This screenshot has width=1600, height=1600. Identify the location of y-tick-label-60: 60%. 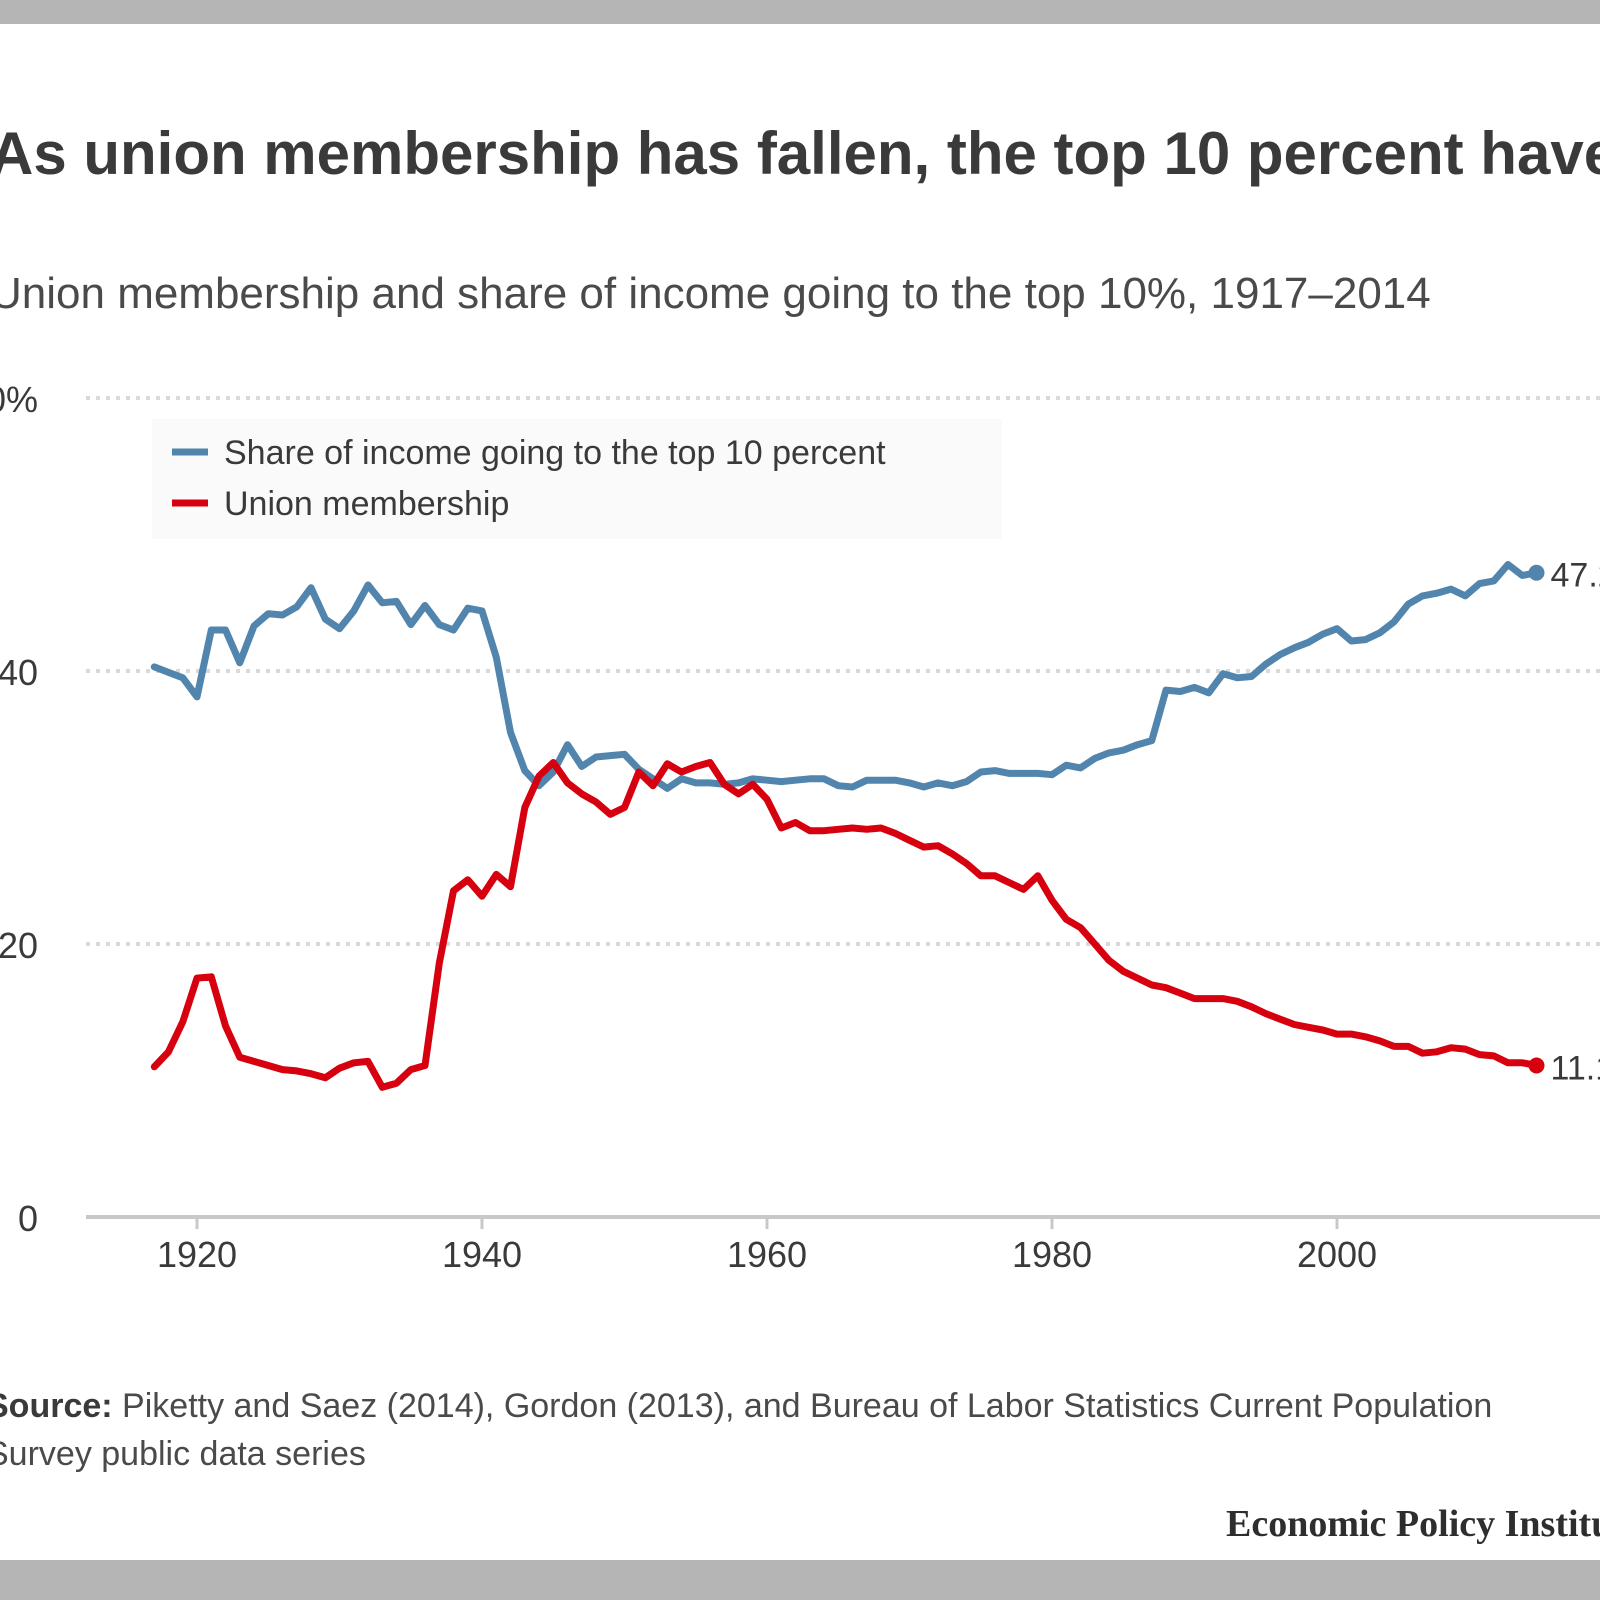
(19, 399).